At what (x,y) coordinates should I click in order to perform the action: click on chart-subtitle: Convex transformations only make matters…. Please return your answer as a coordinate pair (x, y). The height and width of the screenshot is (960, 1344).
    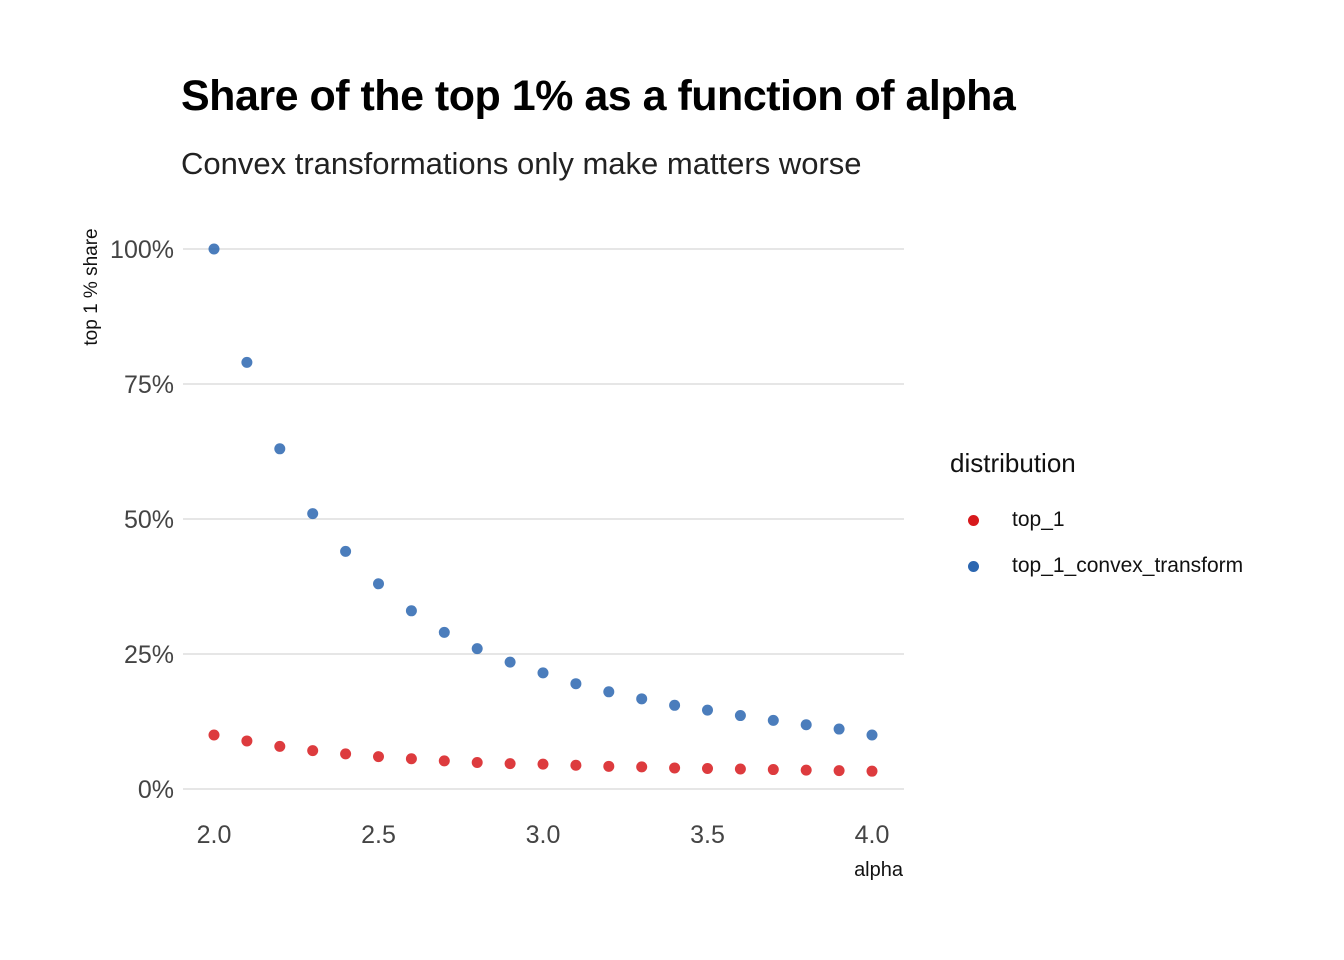
    Looking at the image, I should click on (521, 163).